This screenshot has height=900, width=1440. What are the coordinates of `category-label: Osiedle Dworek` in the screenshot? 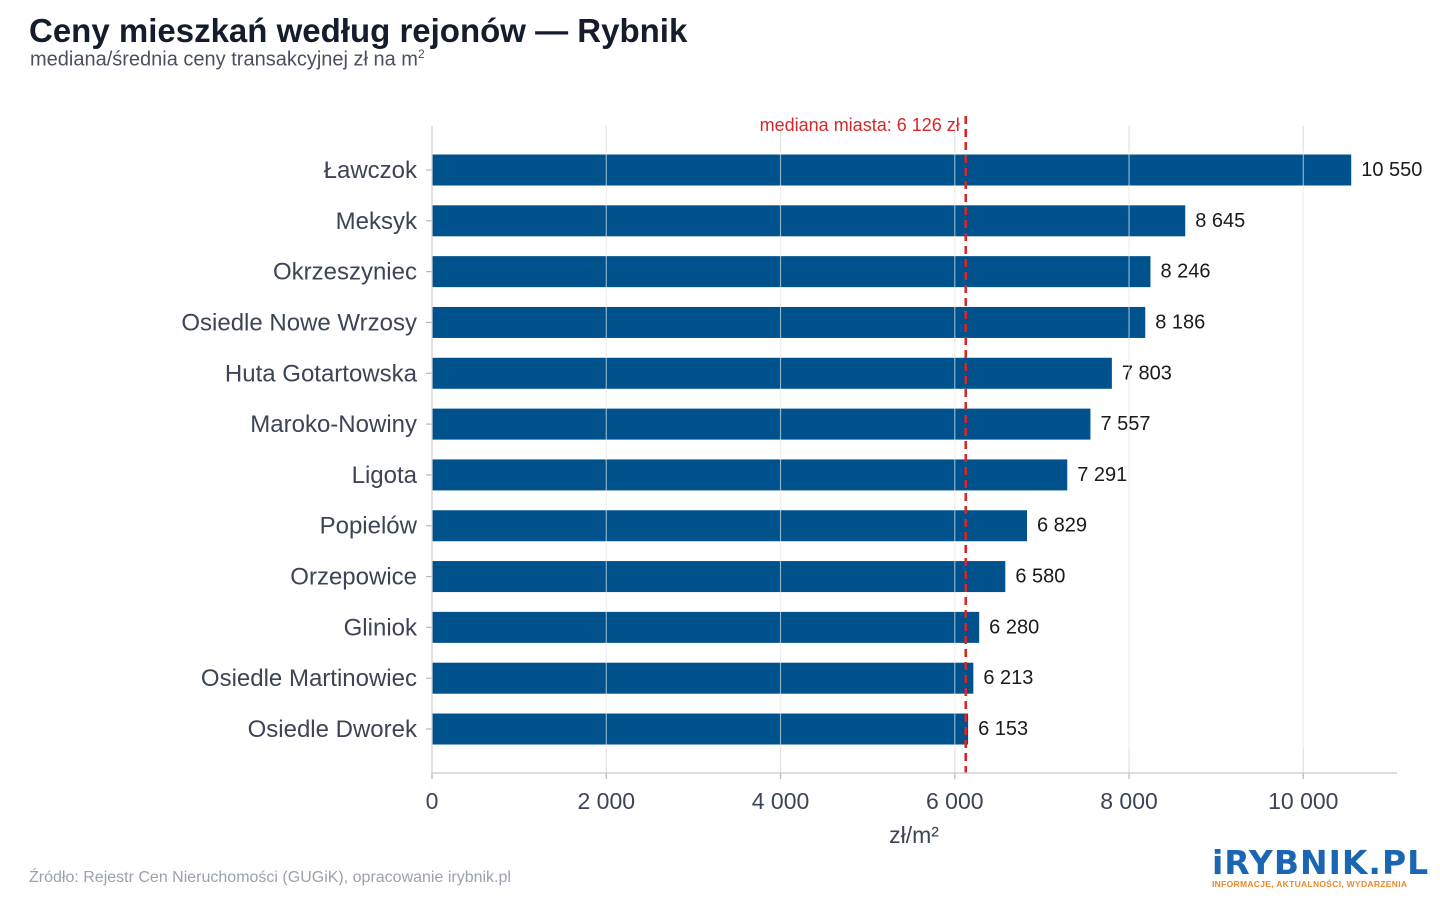 It's located at (333, 729).